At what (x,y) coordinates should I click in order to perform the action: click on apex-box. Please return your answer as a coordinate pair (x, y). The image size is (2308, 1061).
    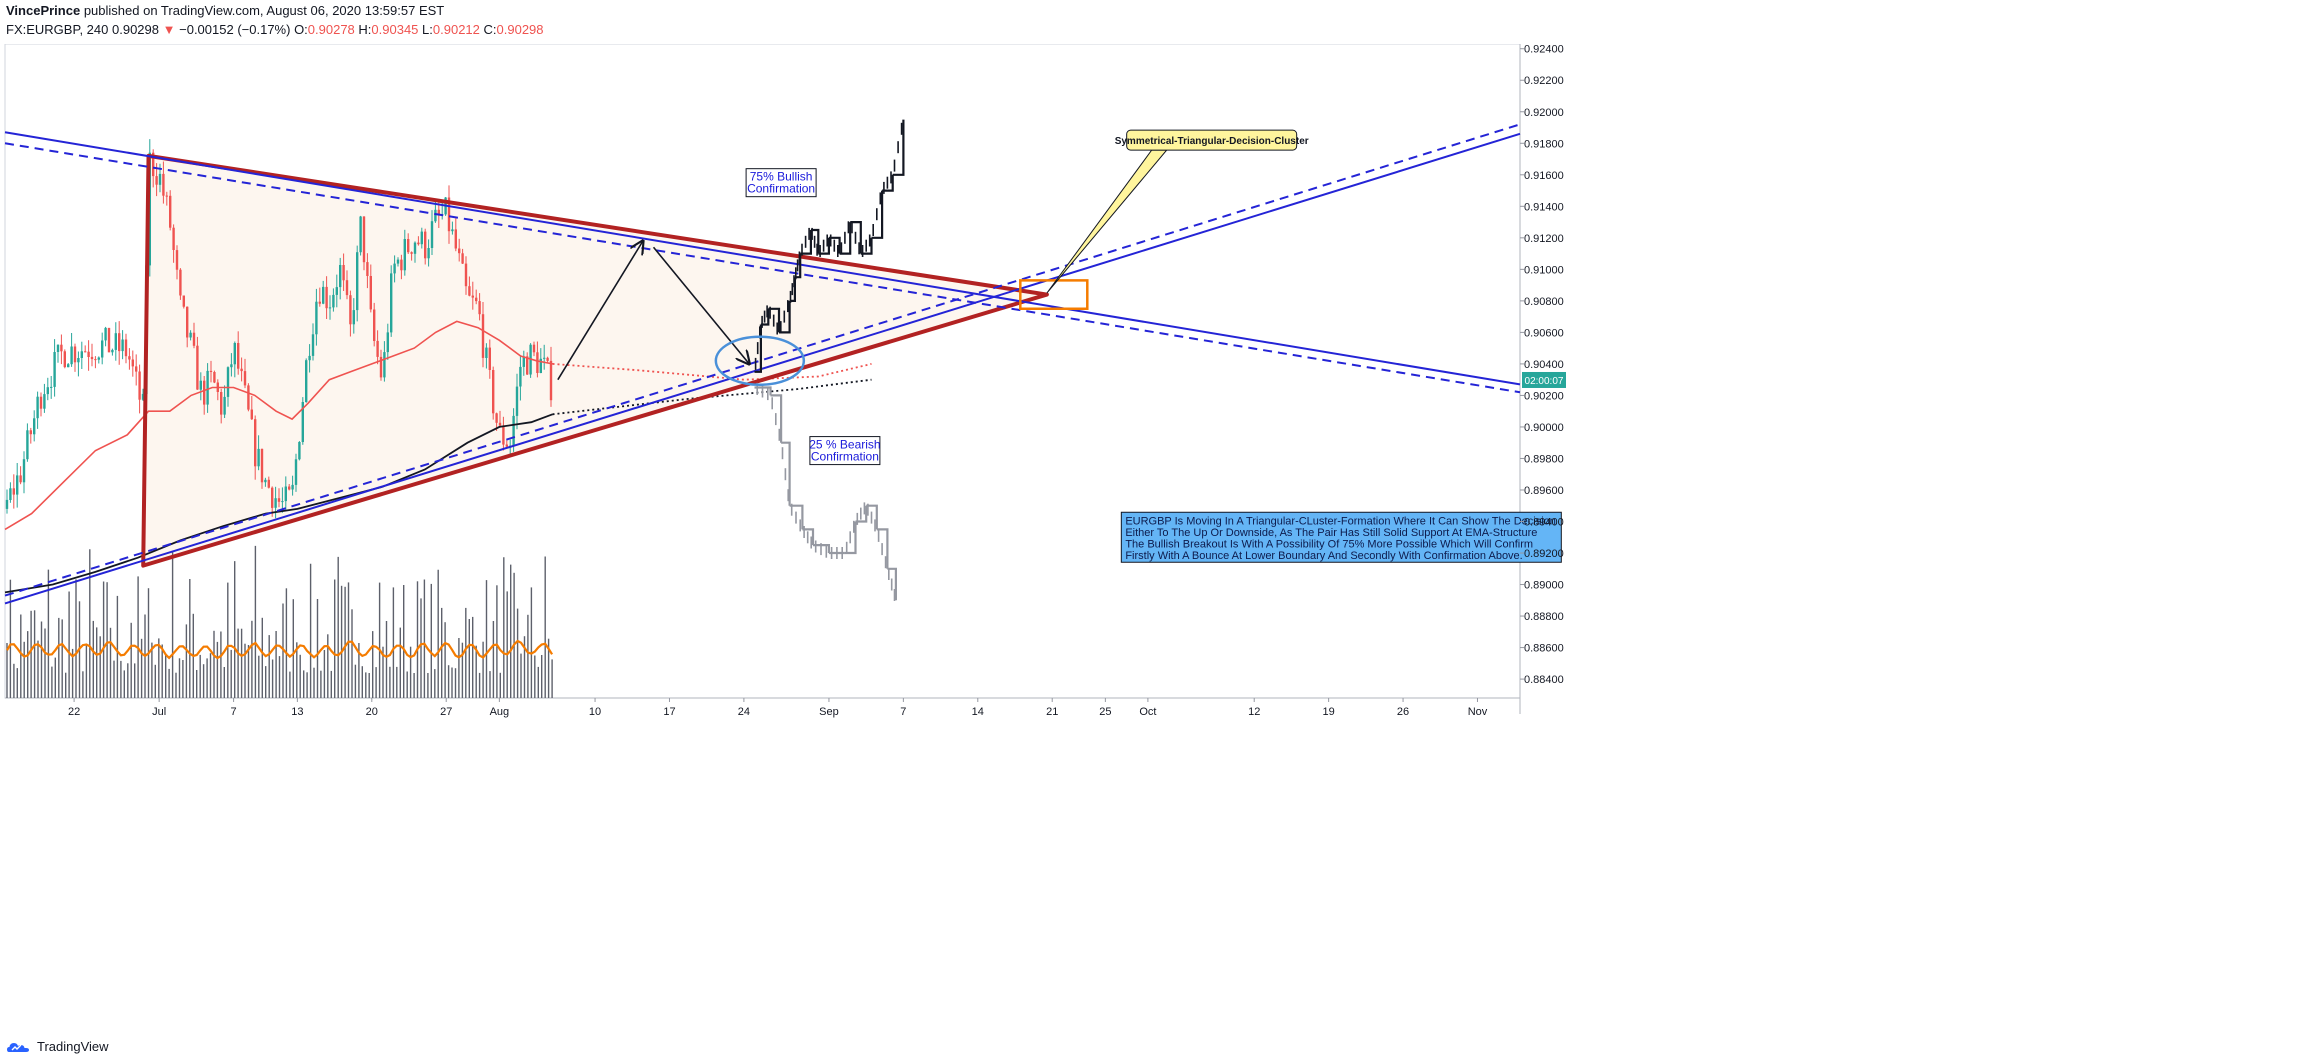
    Looking at the image, I should click on (1054, 295).